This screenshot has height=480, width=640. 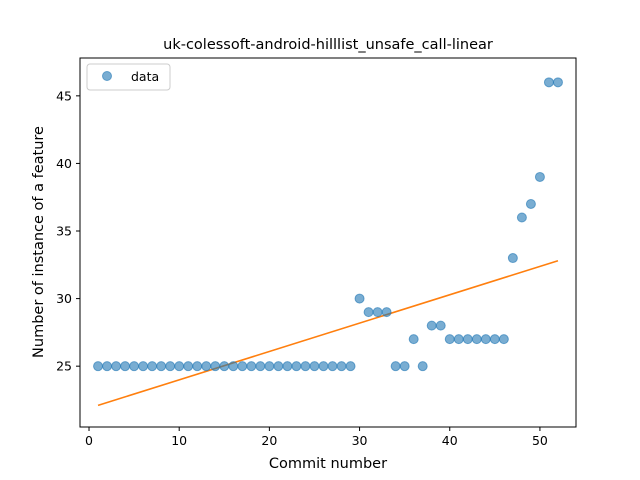 What do you see at coordinates (360, 440) in the screenshot?
I see `x-tick-label: 30` at bounding box center [360, 440].